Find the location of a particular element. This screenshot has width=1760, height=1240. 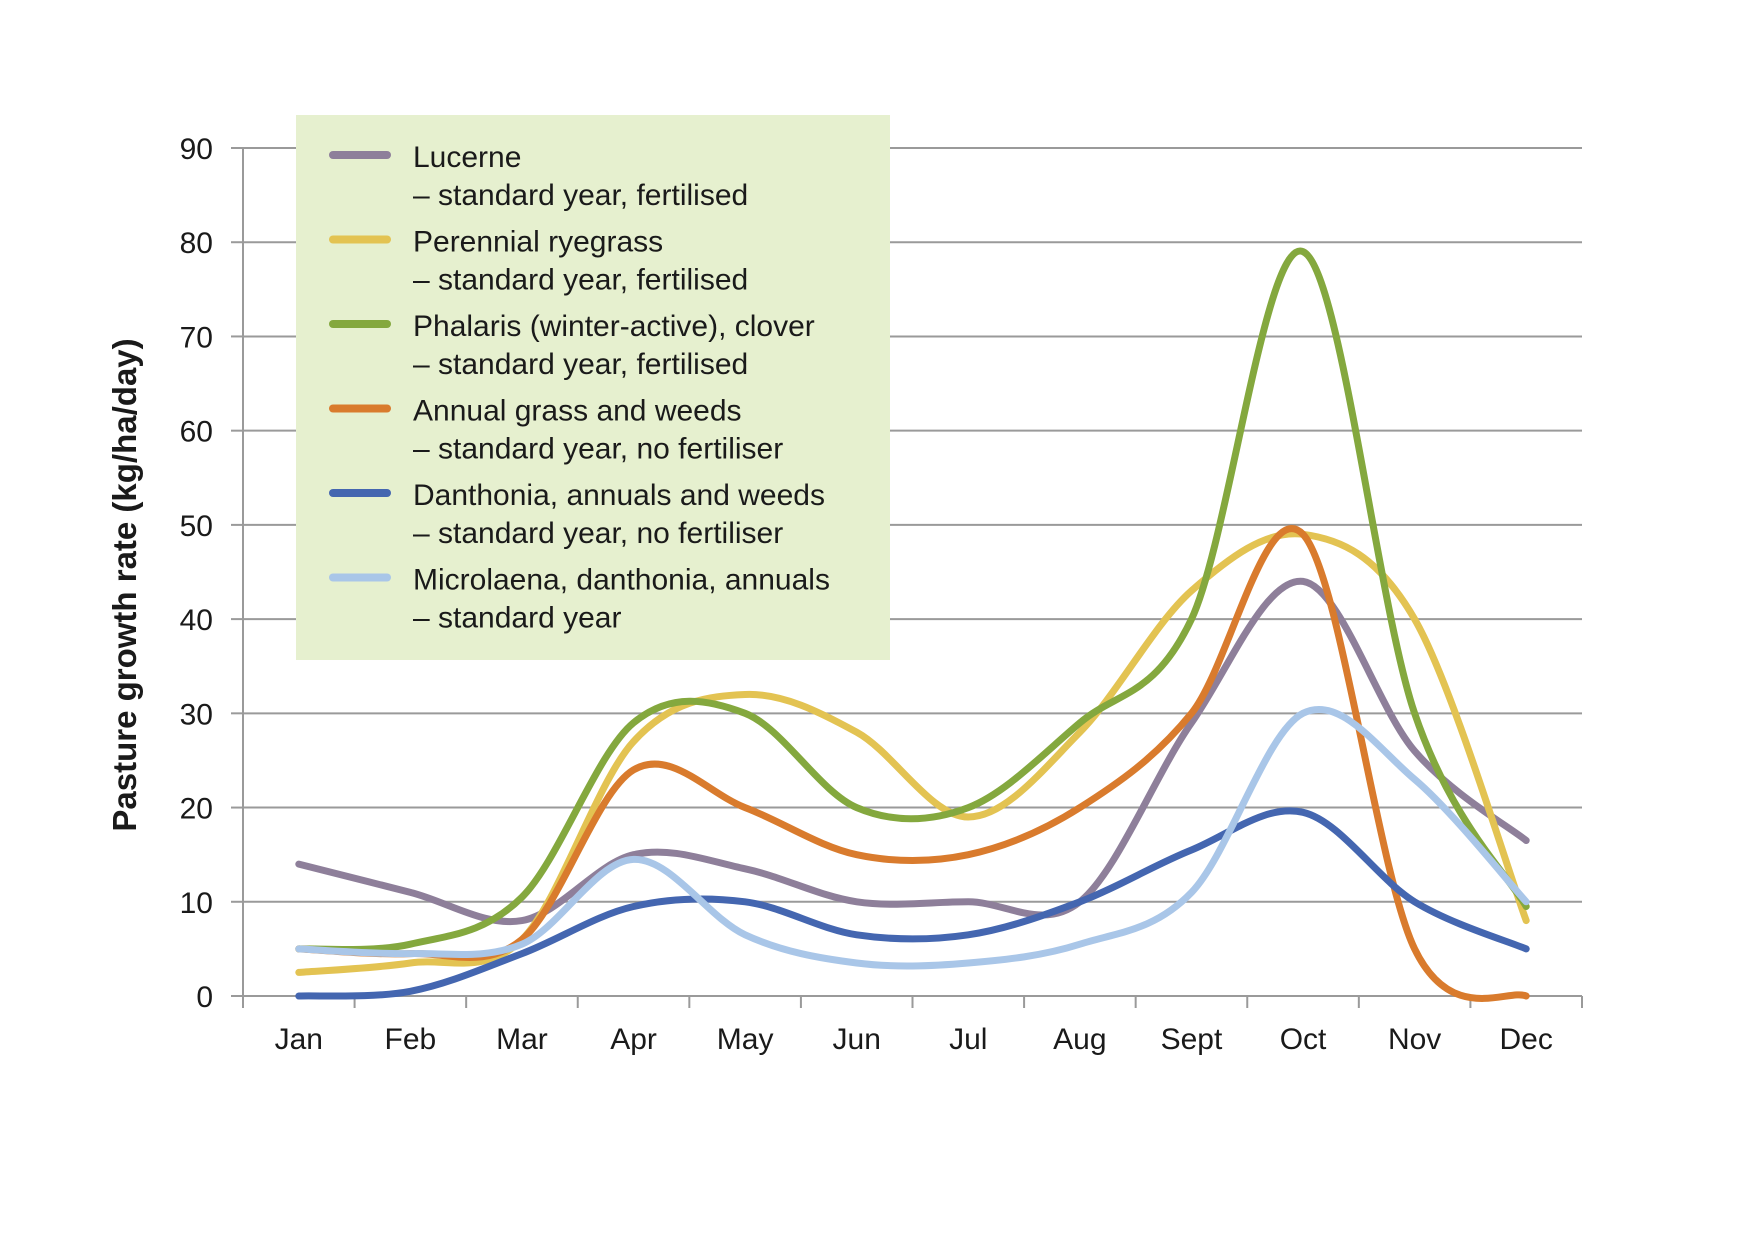

series-line-microlaena-danthonia-annuals is located at coordinates (912, 837).